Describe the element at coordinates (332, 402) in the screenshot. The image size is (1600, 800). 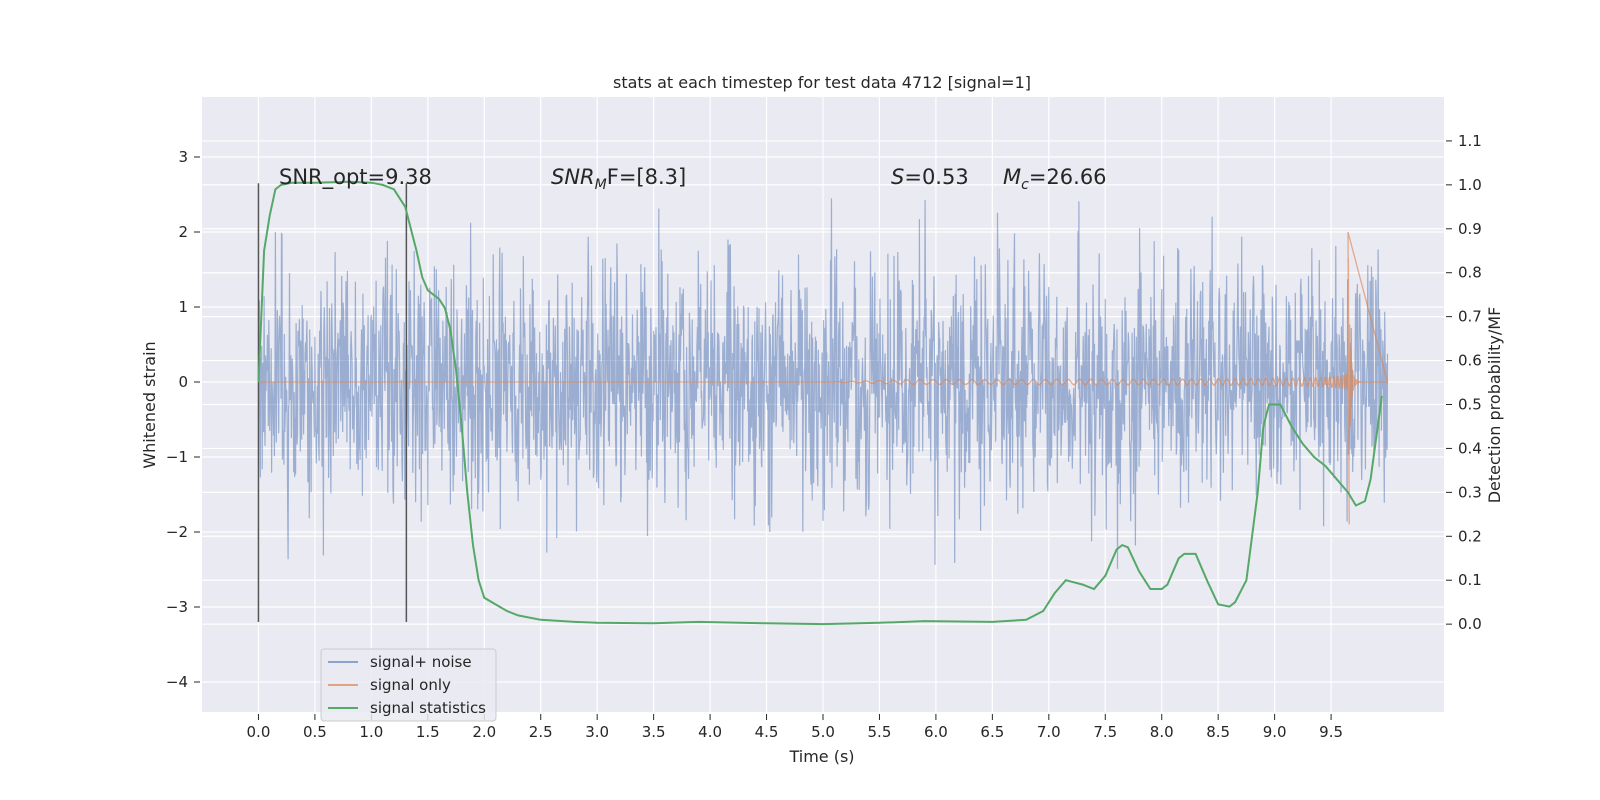
I see `vertical-markers` at that location.